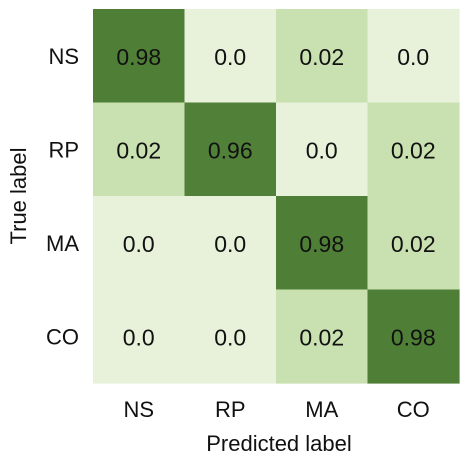  I want to click on cell-value-label-rp-rp: 0.96, so click(230, 150).